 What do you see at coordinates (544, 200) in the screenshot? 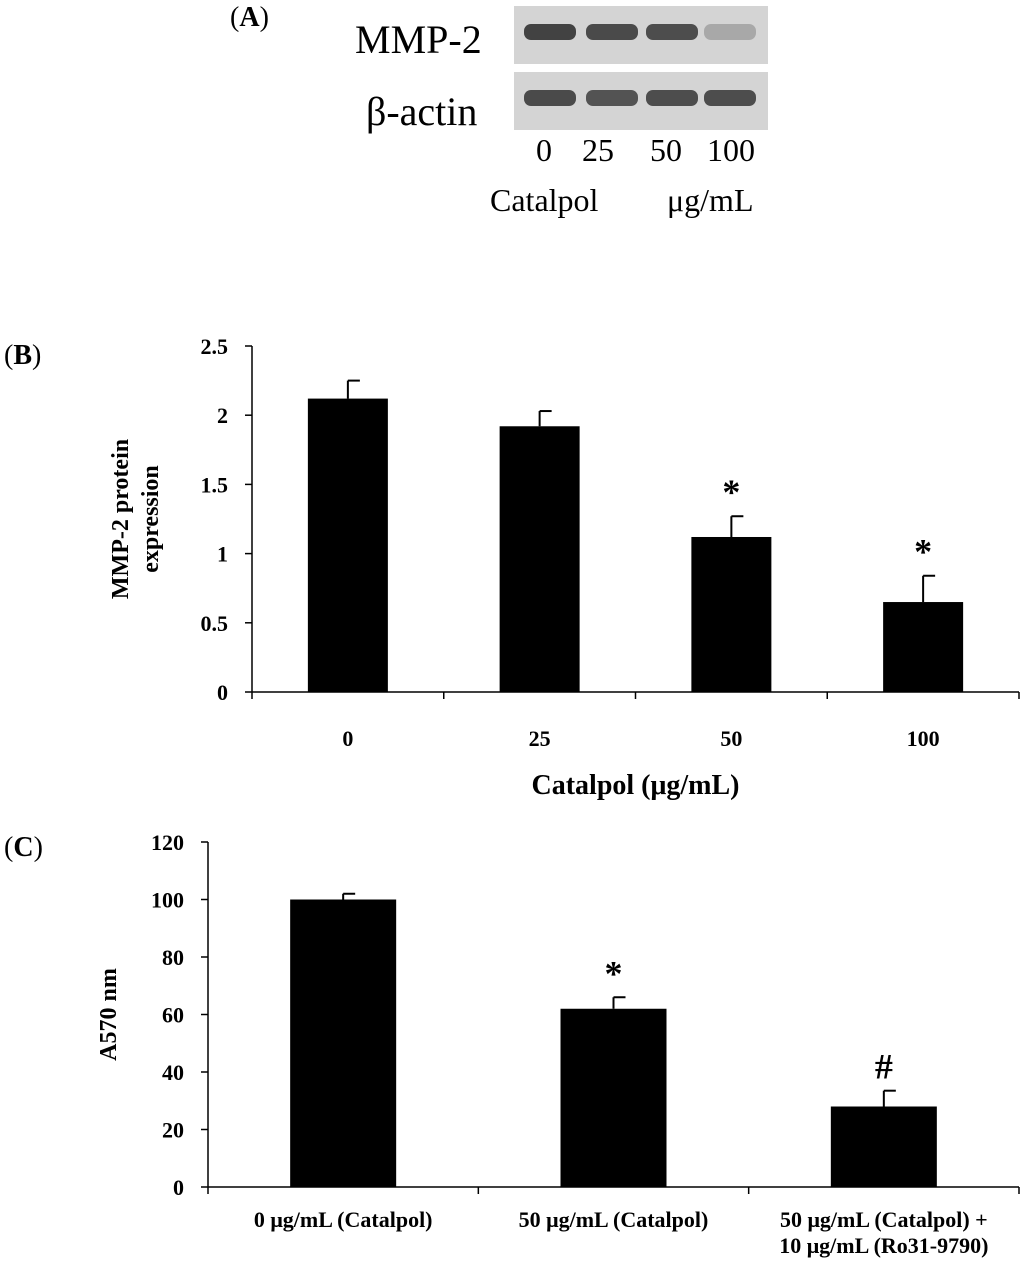
I see `treatment-label-catalpol: Catalpol` at bounding box center [544, 200].